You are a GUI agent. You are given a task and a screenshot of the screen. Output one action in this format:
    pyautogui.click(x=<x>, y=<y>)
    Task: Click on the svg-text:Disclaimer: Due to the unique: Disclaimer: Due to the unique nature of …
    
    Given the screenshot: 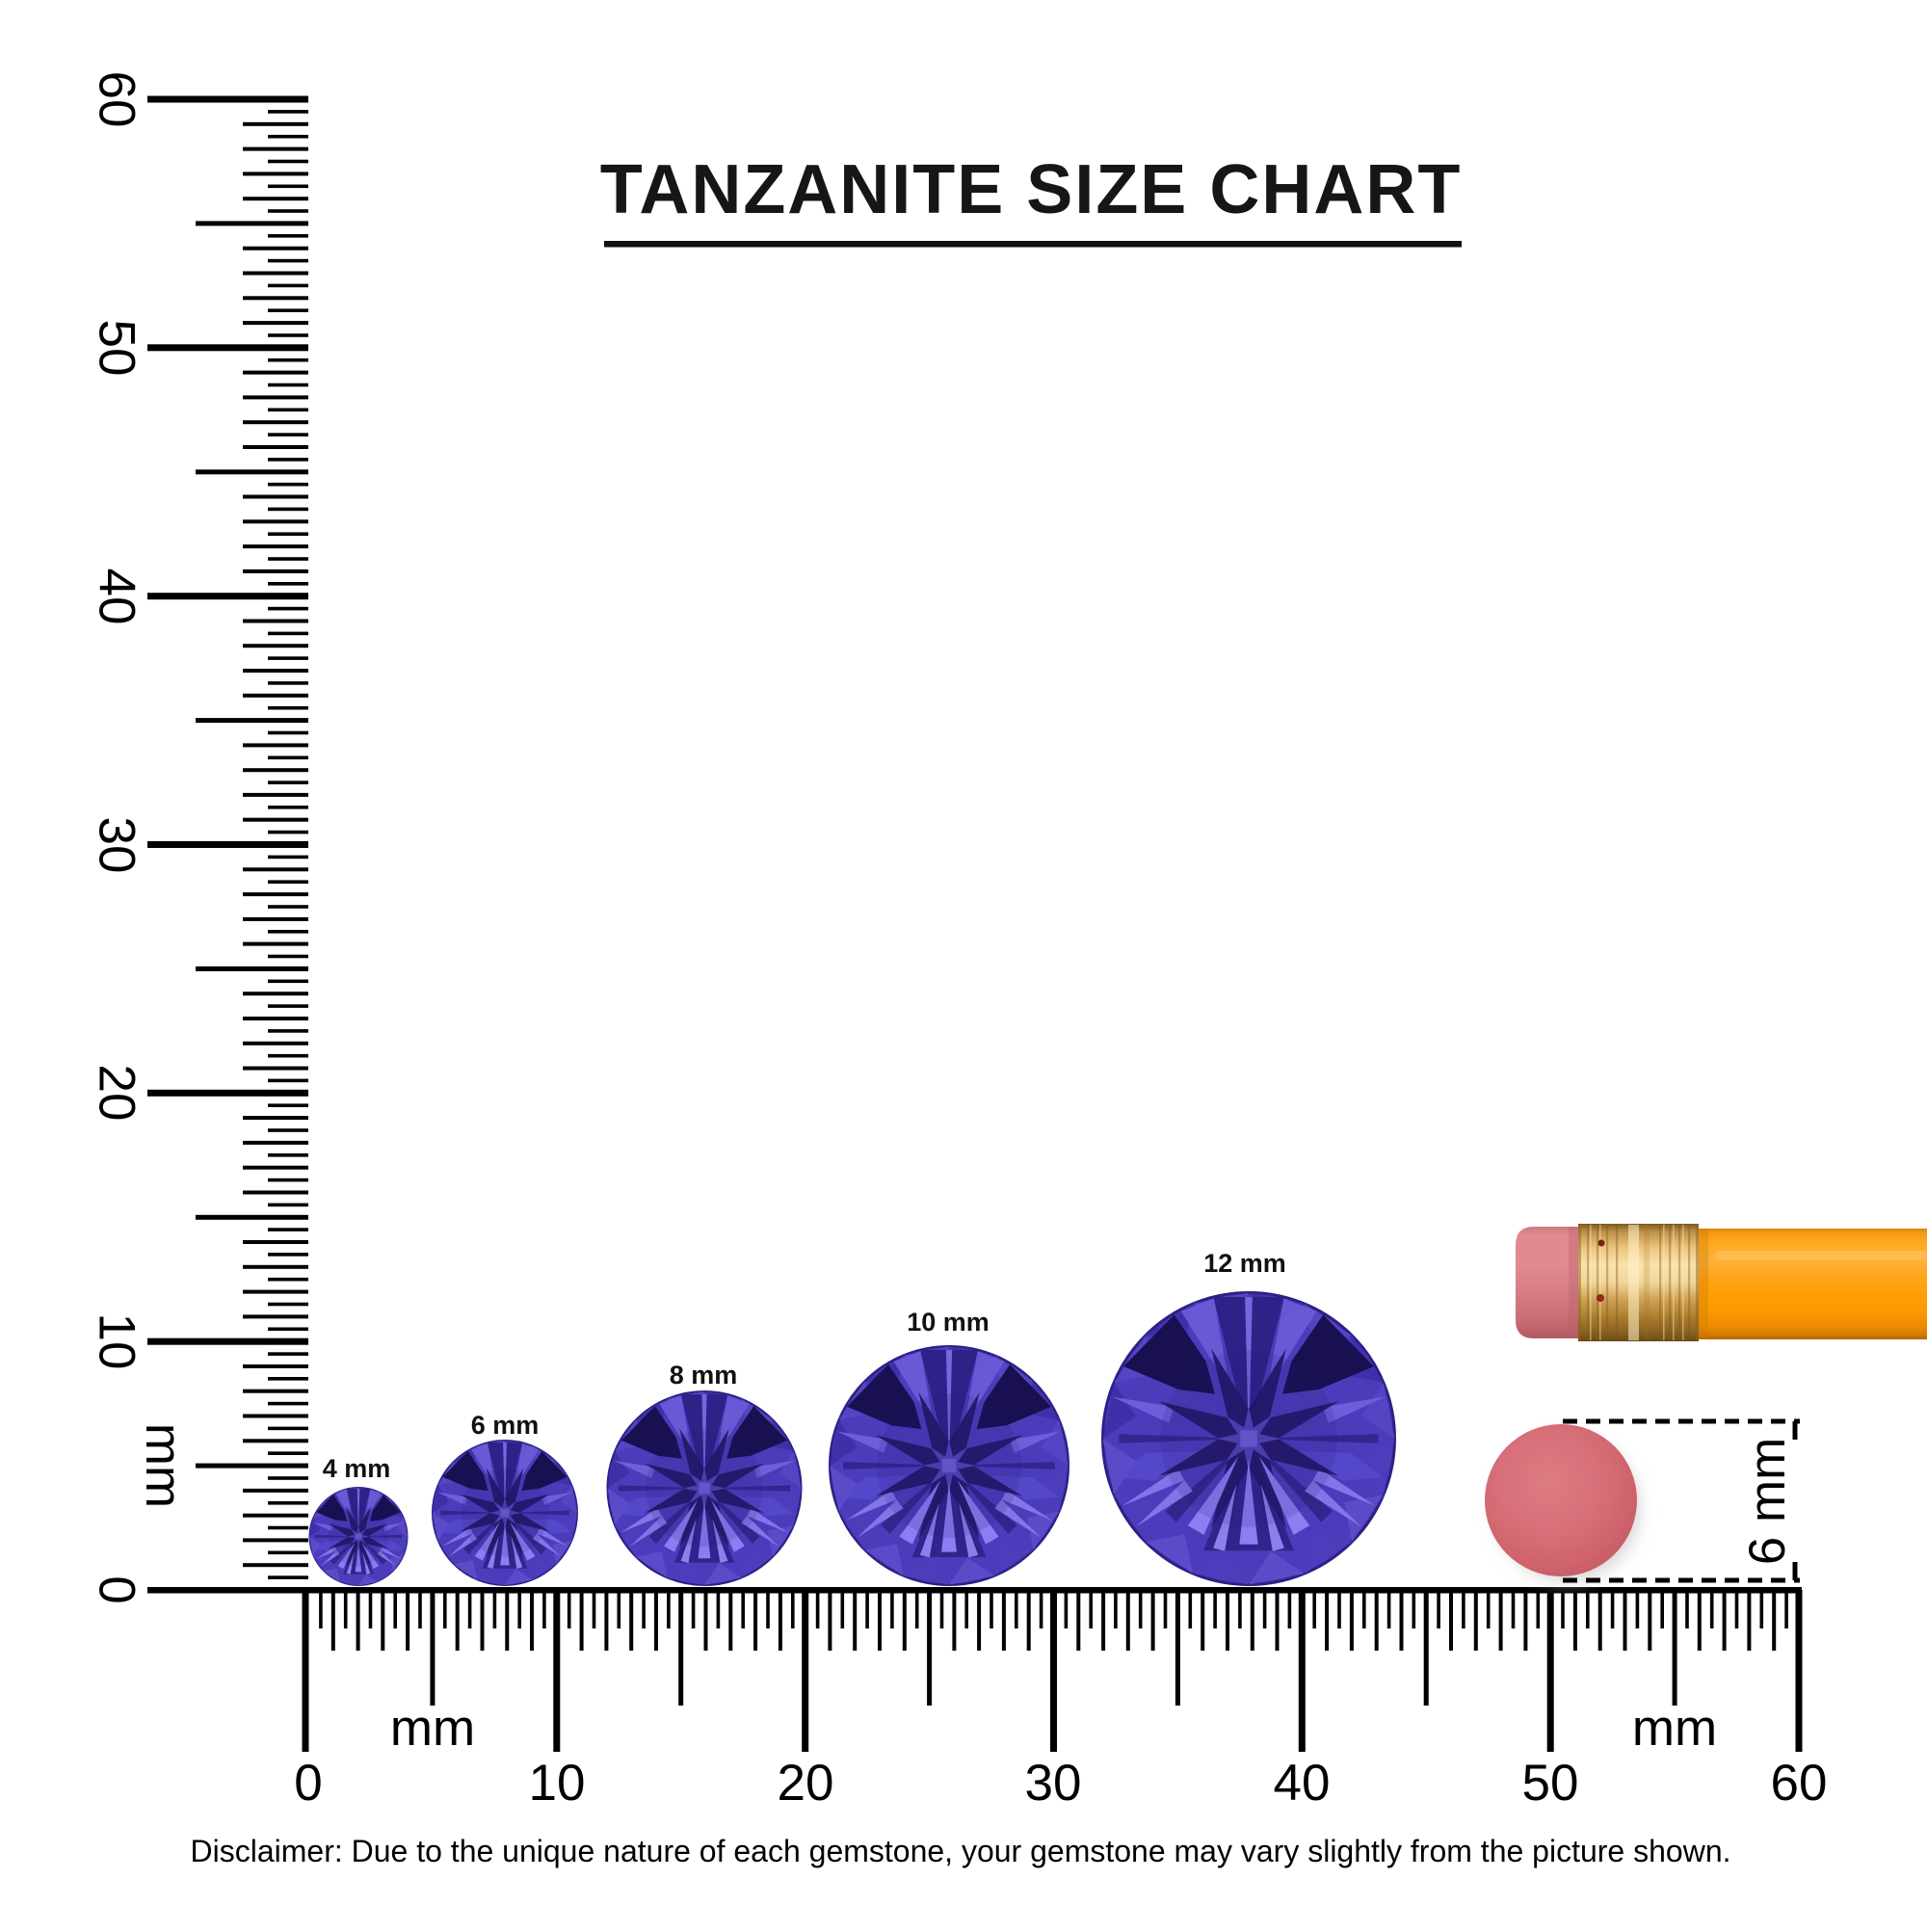 What is the action you would take?
    pyautogui.click(x=961, y=1851)
    